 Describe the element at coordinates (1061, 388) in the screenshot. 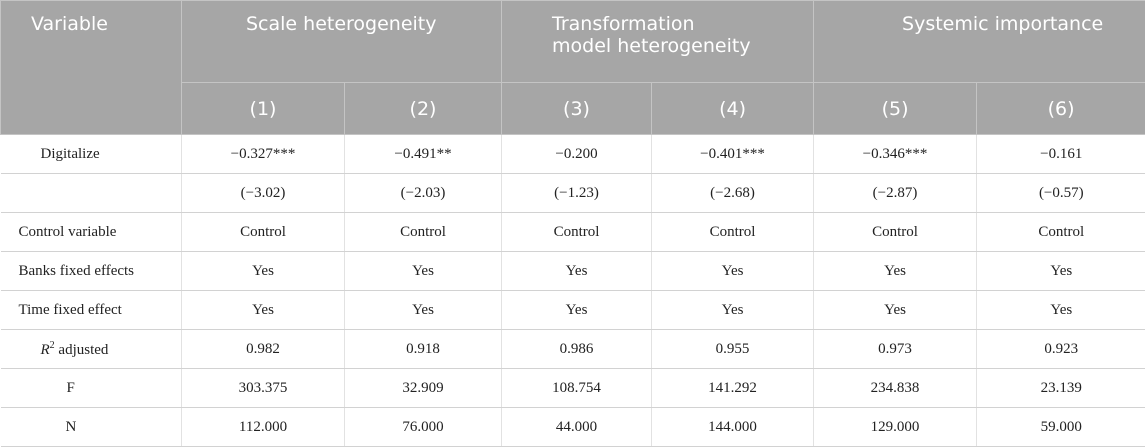

I see `cell: 23.139` at that location.